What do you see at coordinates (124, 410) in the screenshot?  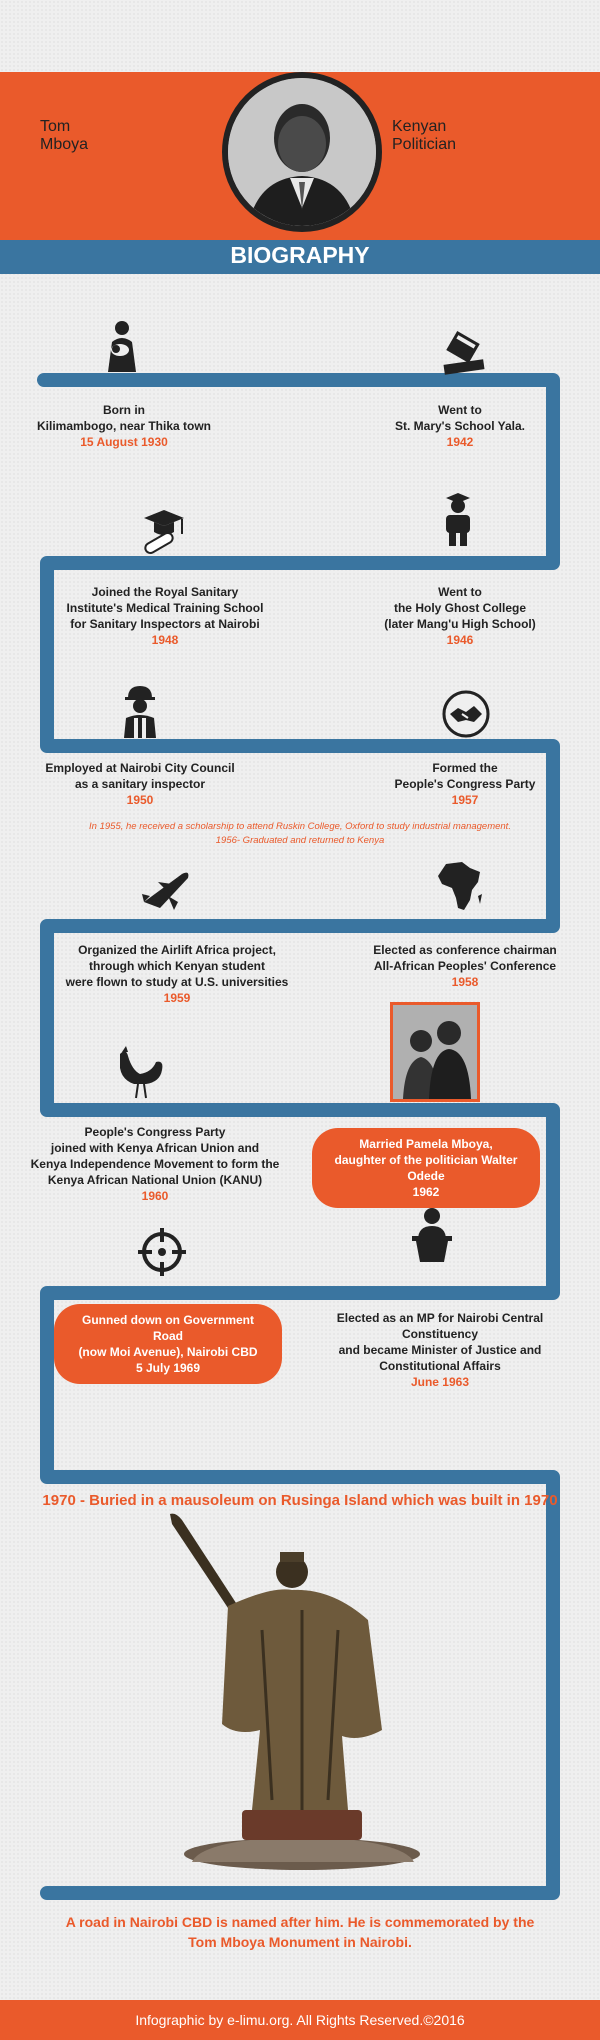 I see `event-text: Born in` at bounding box center [124, 410].